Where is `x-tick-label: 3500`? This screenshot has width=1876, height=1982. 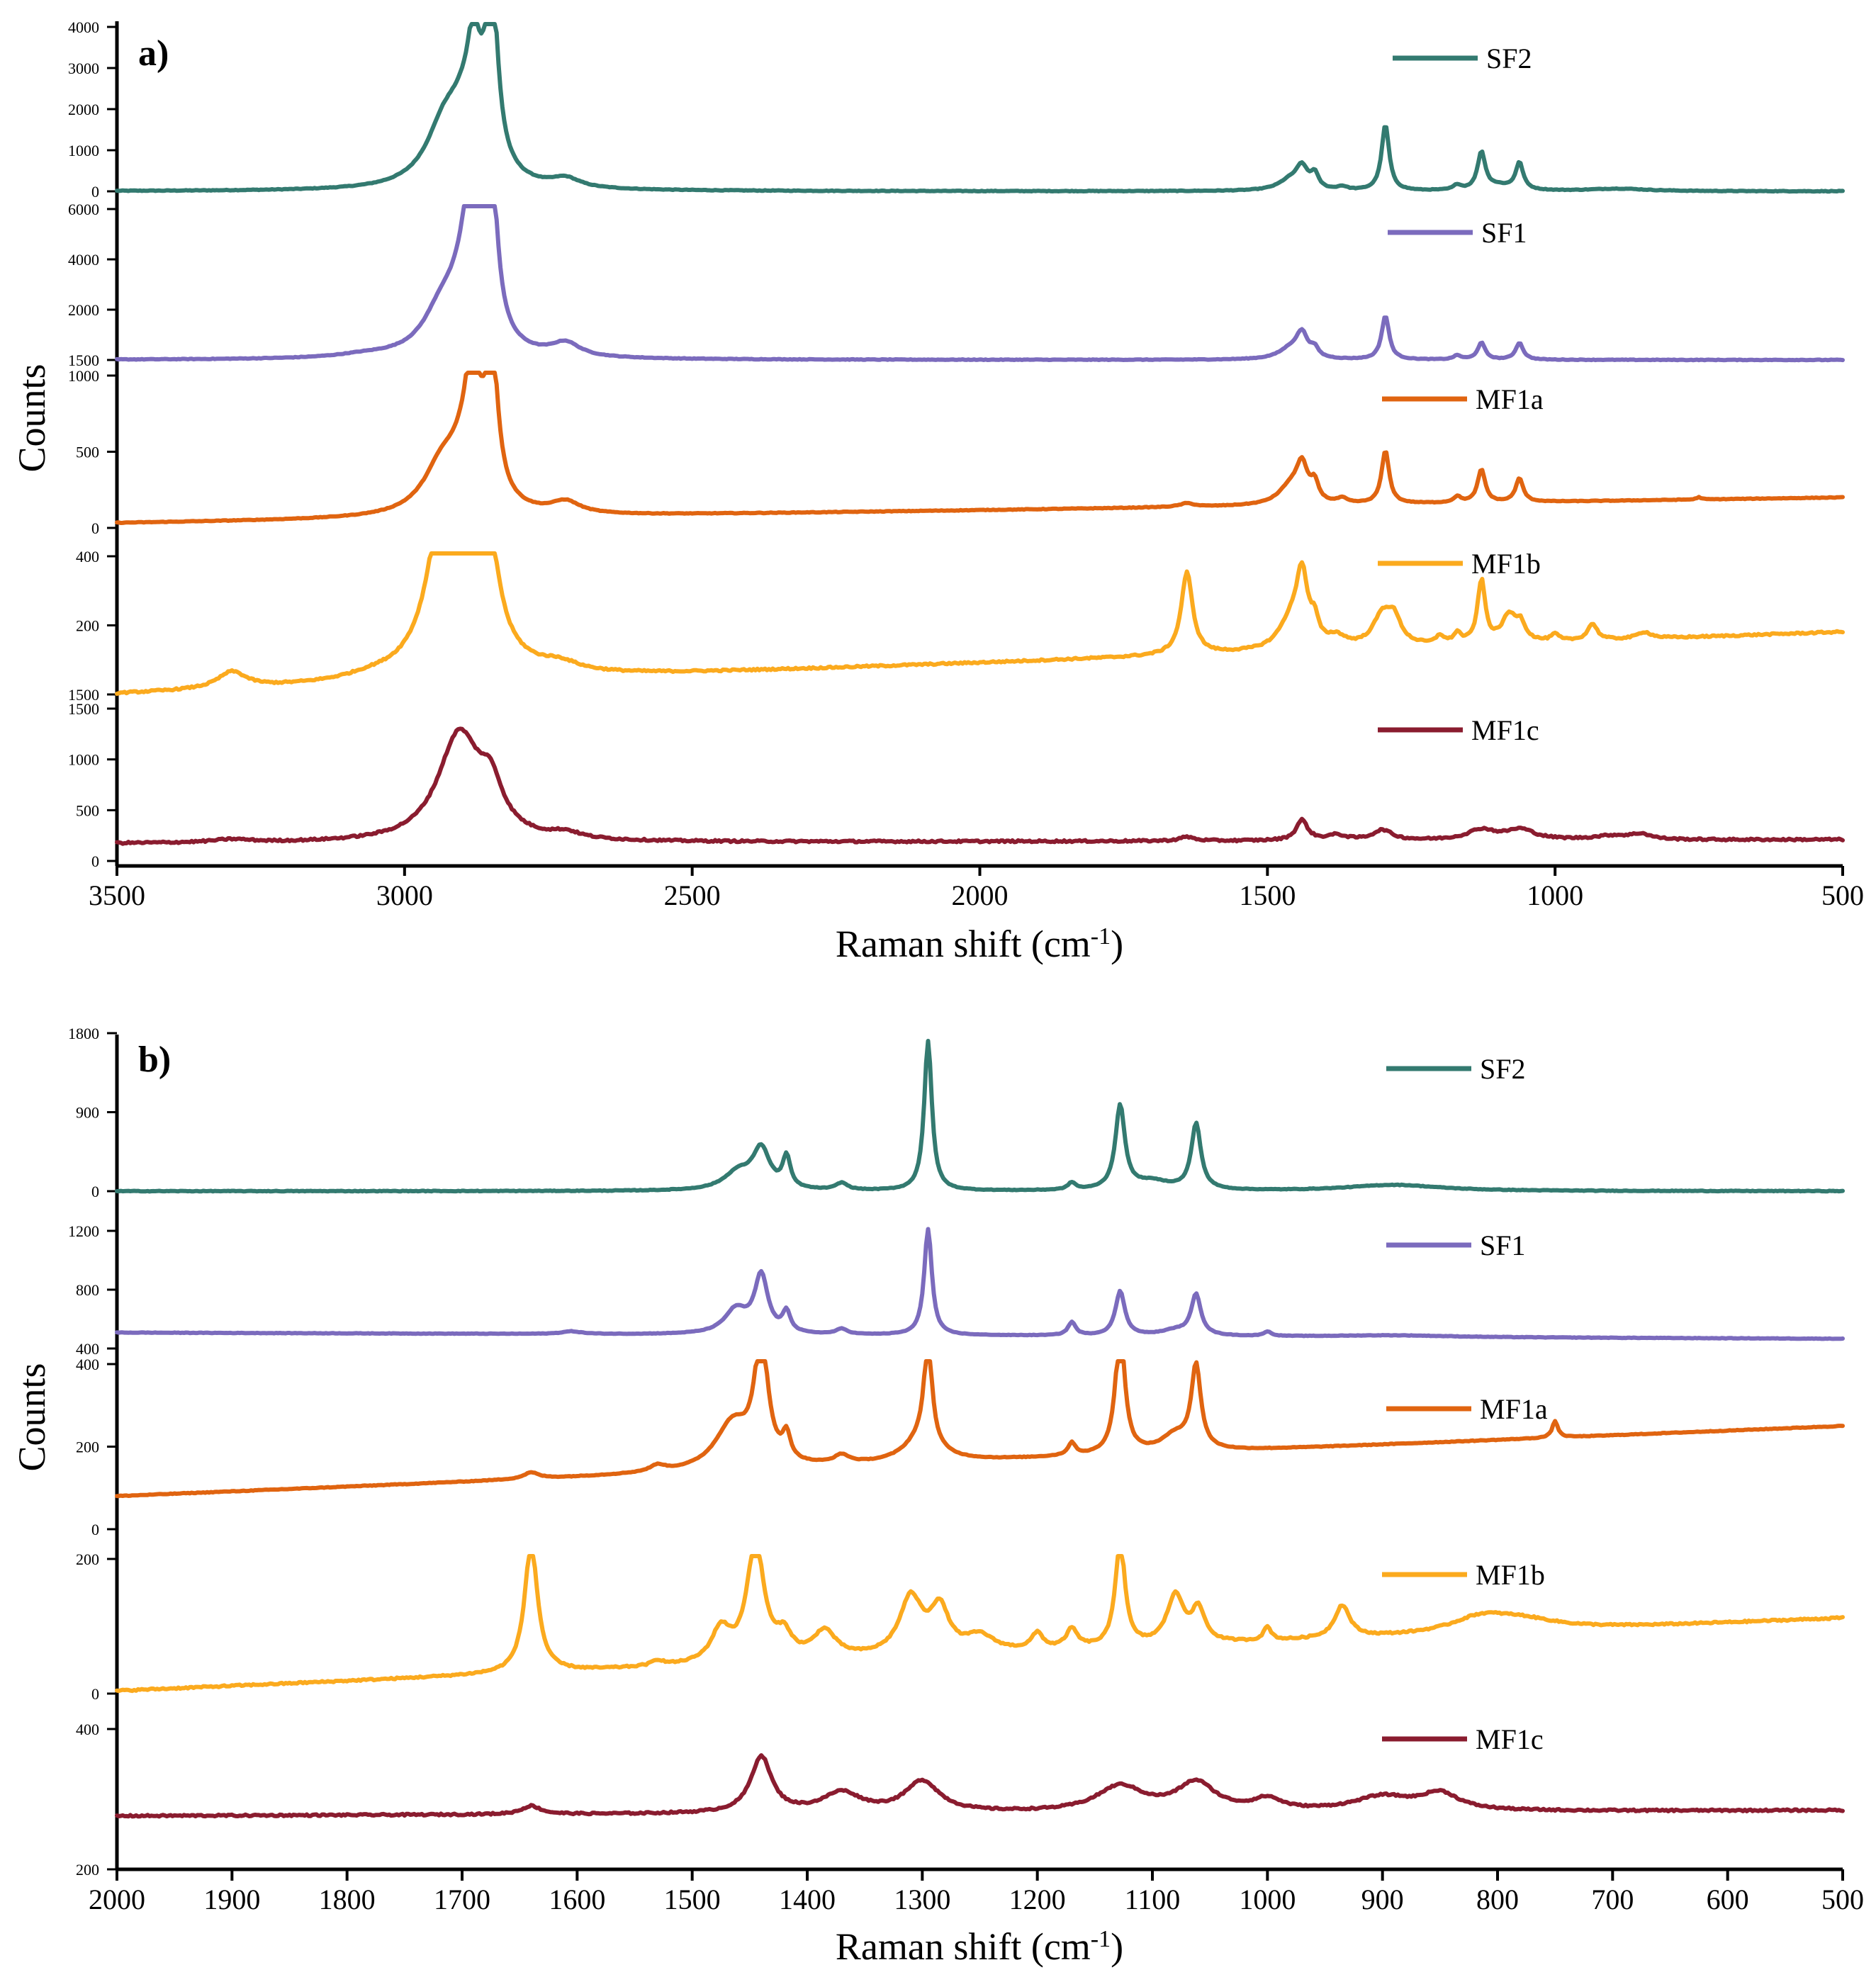 x-tick-label: 3500 is located at coordinates (117, 895).